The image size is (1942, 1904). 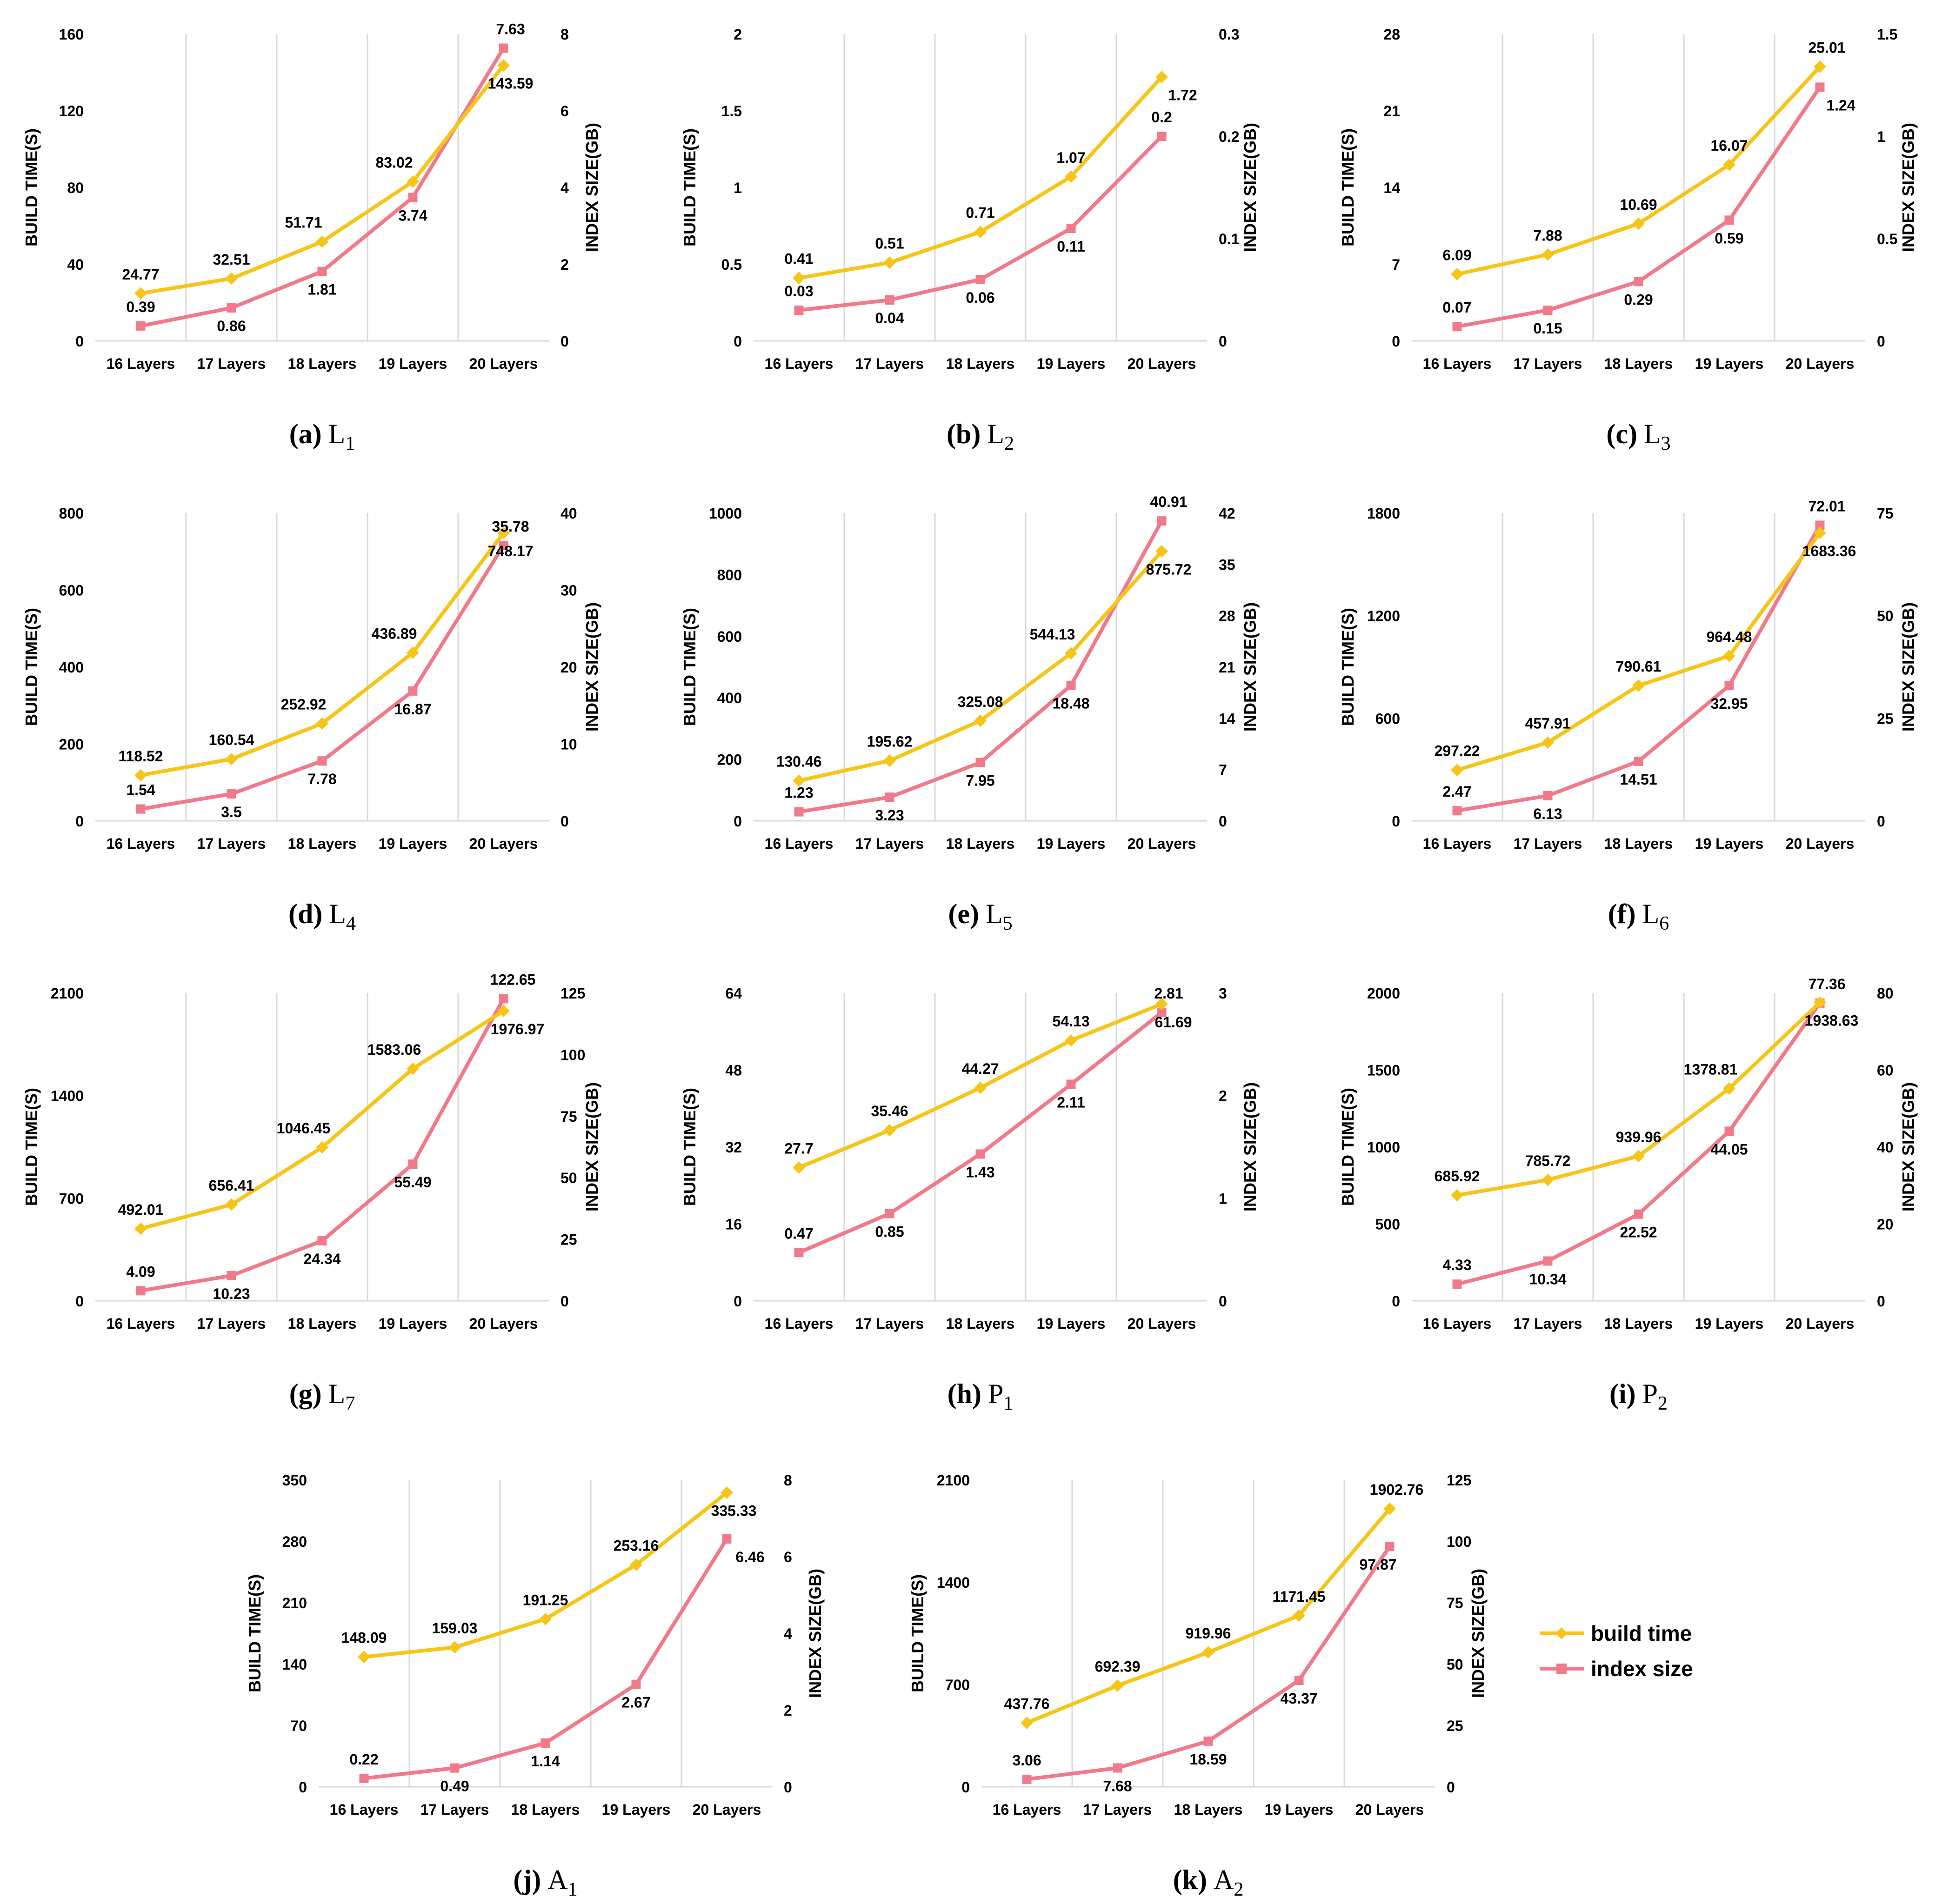 What do you see at coordinates (1387, 718) in the screenshot?
I see `y-left-tick-label: 600` at bounding box center [1387, 718].